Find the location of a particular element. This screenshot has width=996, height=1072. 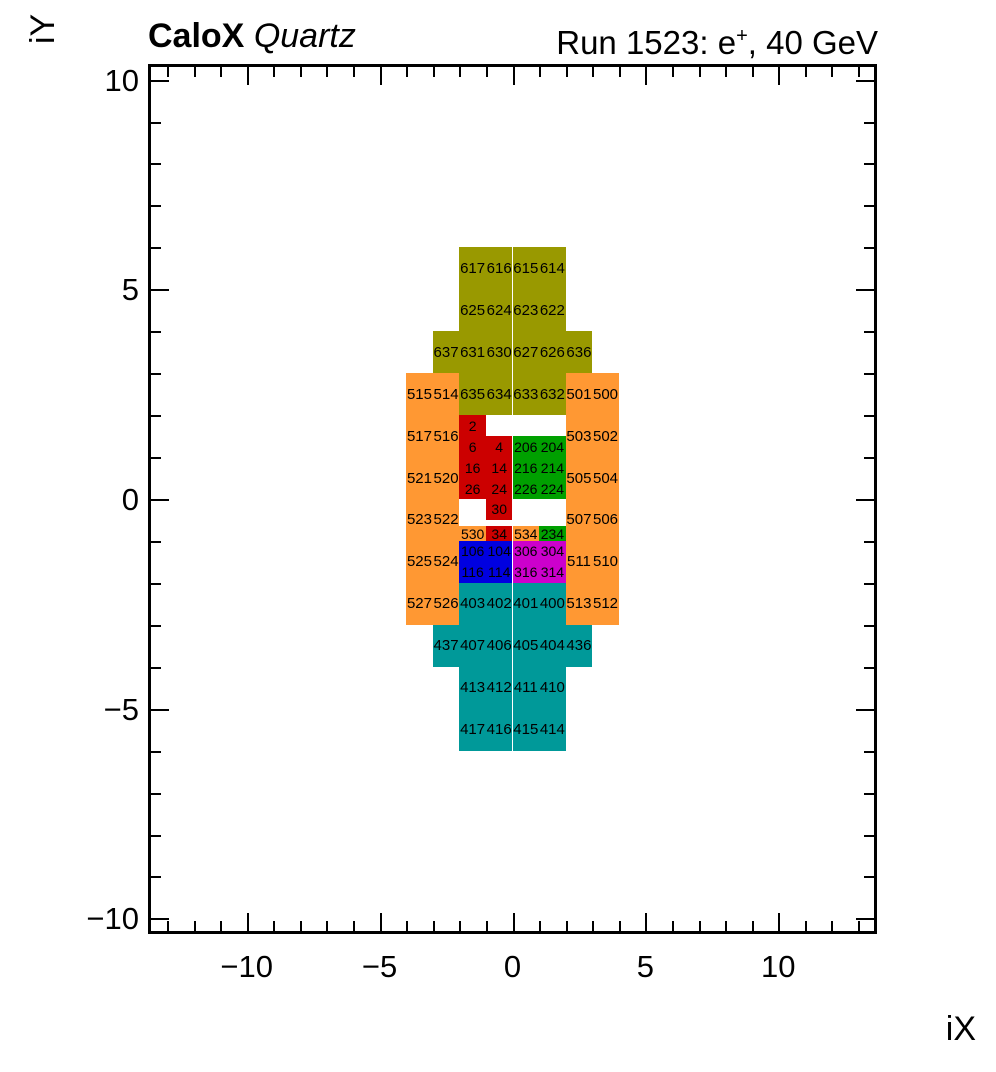

calo-cell: 316 is located at coordinates (526, 572).